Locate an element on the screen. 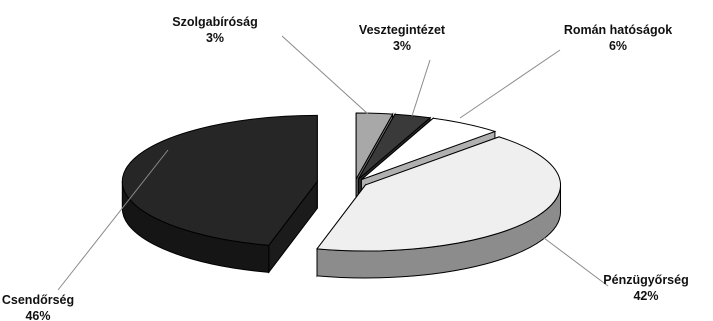  slice-label: Vesztegintézet is located at coordinates (402, 30).